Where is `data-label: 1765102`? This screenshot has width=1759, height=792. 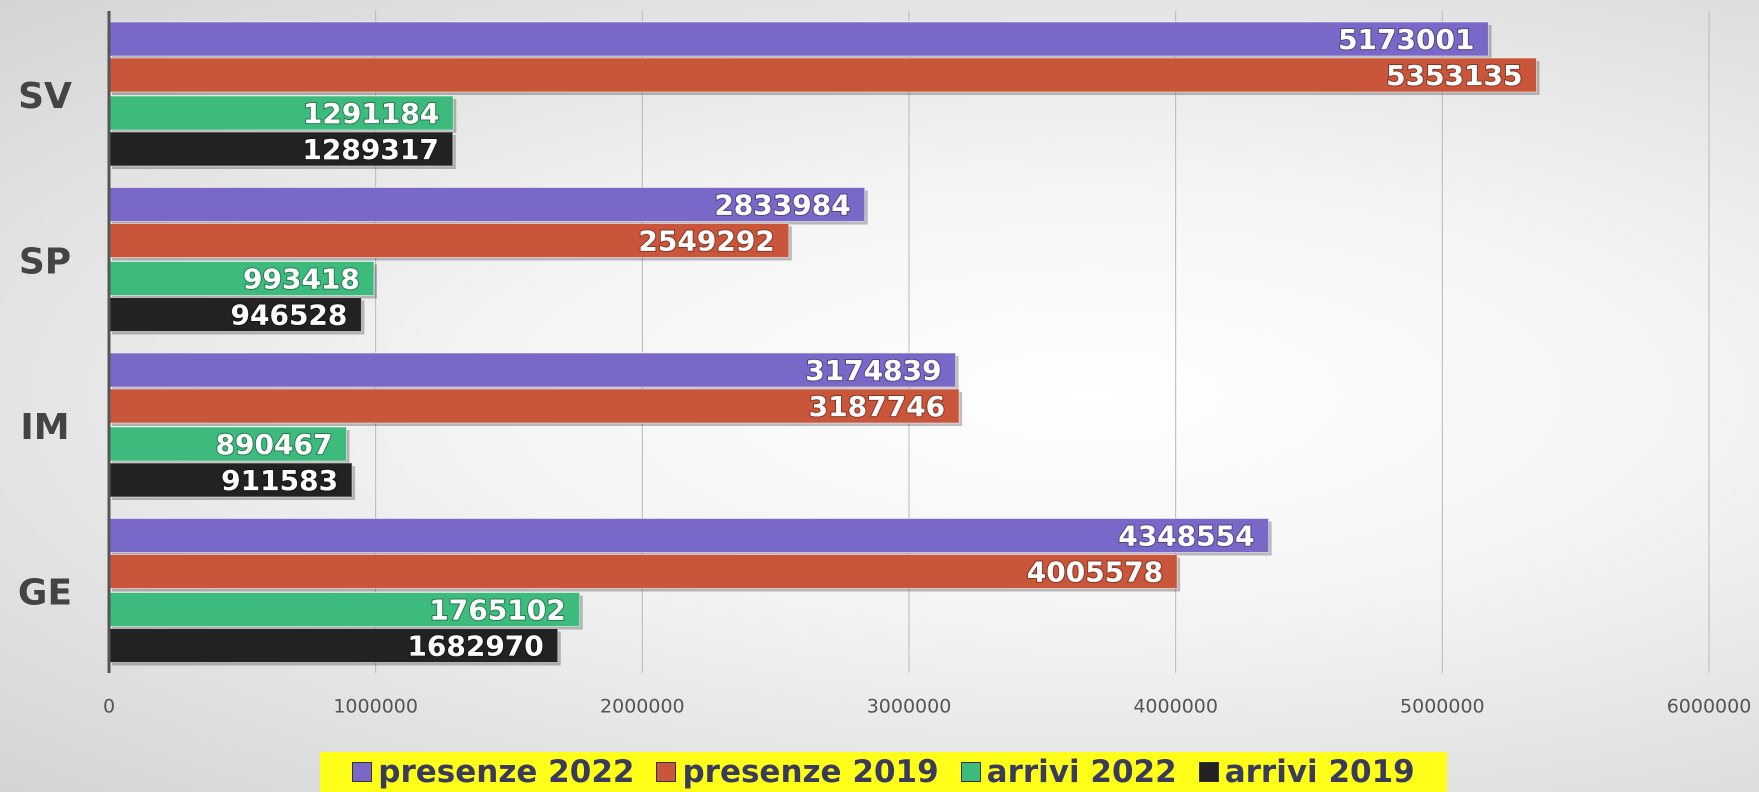
data-label: 1765102 is located at coordinates (497, 610).